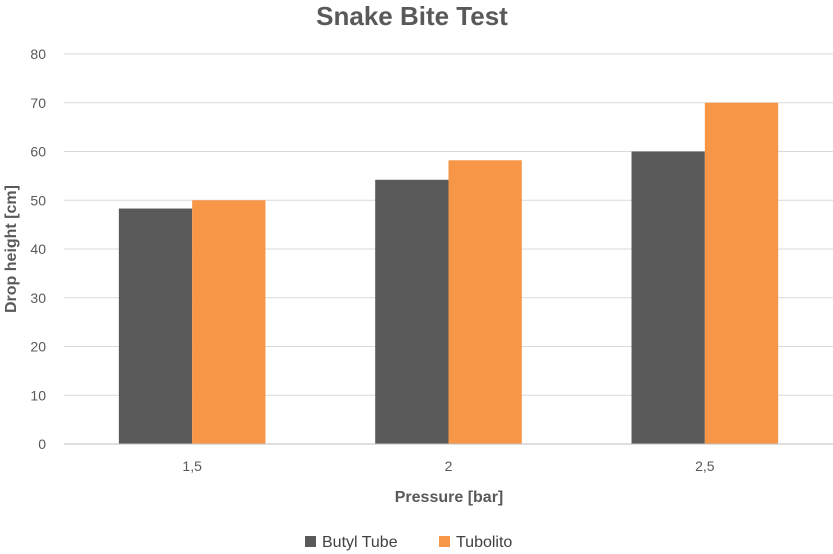 This screenshot has width=833, height=554. What do you see at coordinates (192, 466) in the screenshot?
I see `x-tick-label: 1,5` at bounding box center [192, 466].